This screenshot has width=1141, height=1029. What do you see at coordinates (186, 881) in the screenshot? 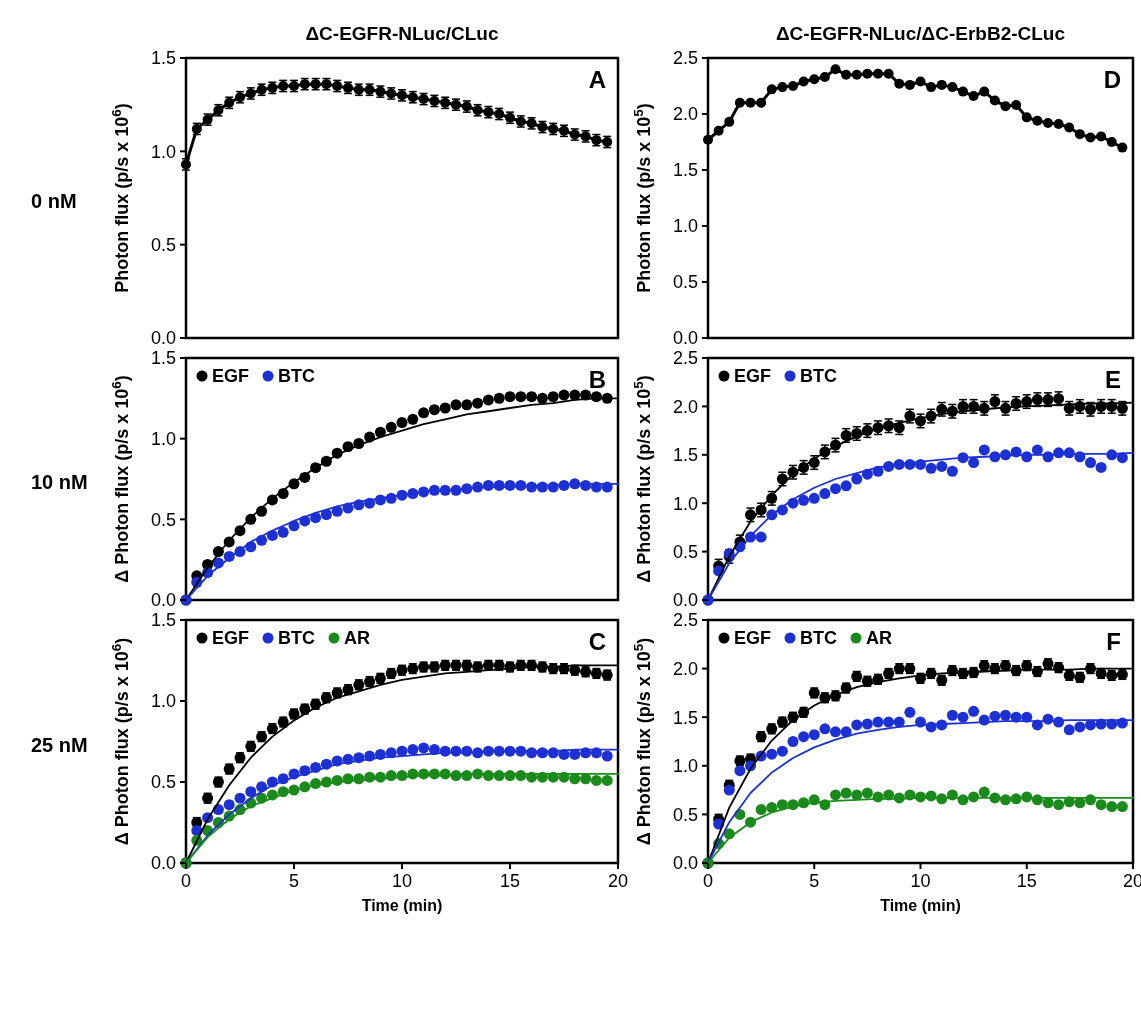
I see `x-tick-label: 0` at bounding box center [186, 881].